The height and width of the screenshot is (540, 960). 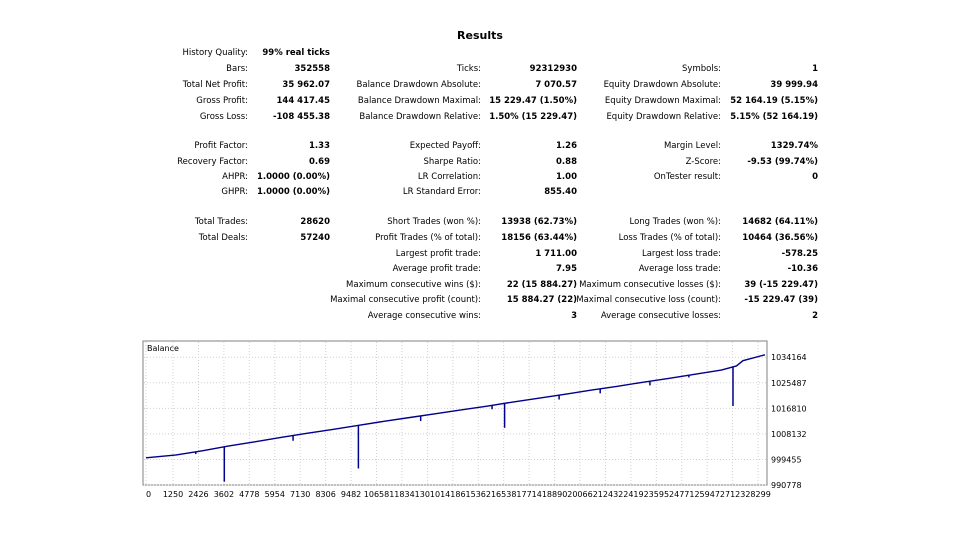 I want to click on stat-value: 5.15% (52 164.19), so click(x=774, y=117).